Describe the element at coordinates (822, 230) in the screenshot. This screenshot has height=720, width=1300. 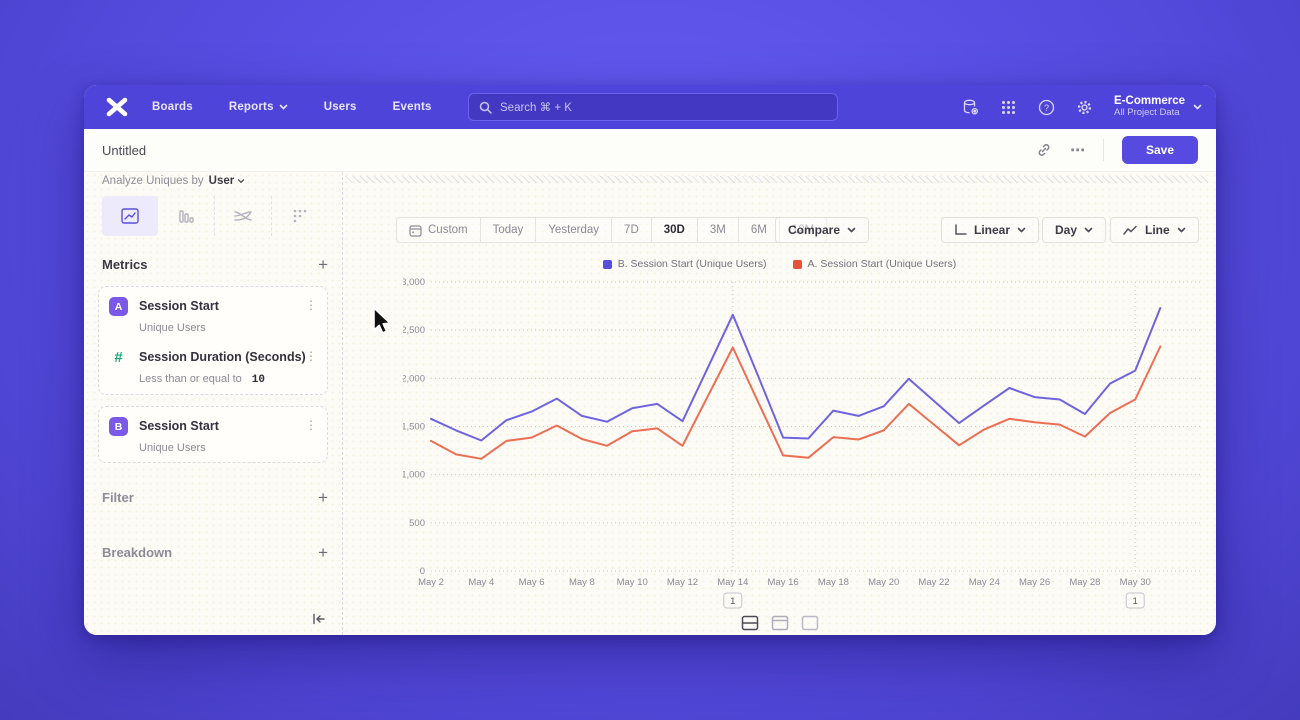
I see `compare-dropdown: Compare` at that location.